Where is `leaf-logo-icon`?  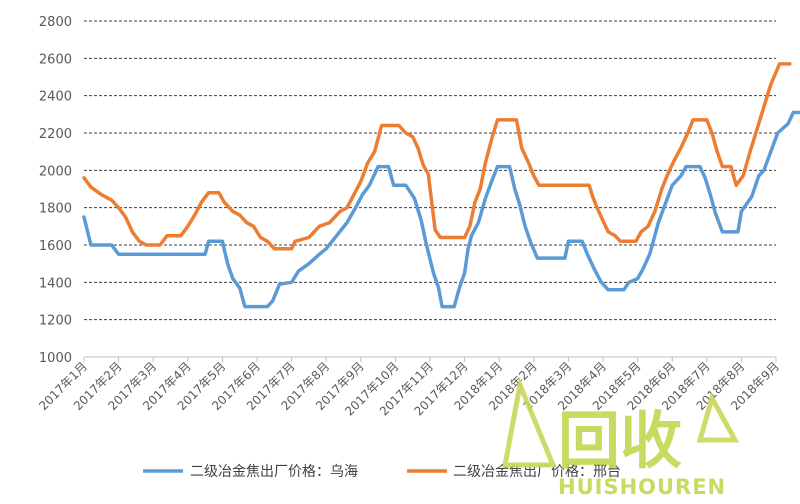 leaf-logo-icon is located at coordinates (529, 422).